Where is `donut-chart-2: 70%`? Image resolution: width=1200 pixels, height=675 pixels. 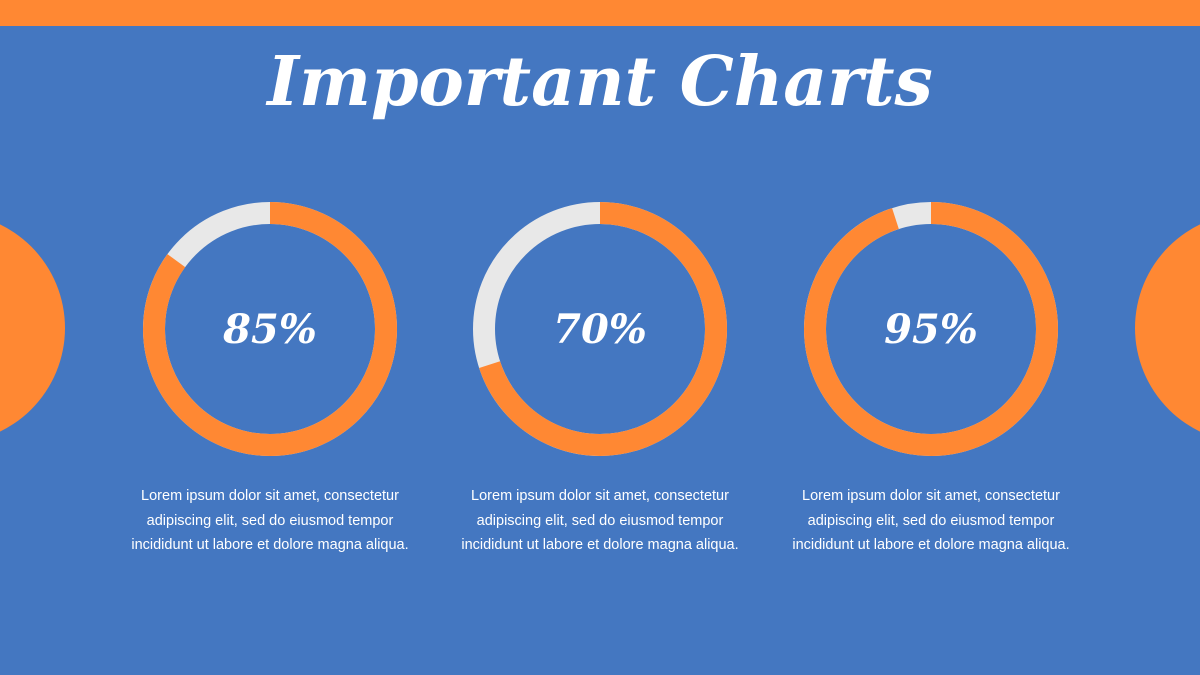
donut-chart-2: 70% is located at coordinates (600, 329).